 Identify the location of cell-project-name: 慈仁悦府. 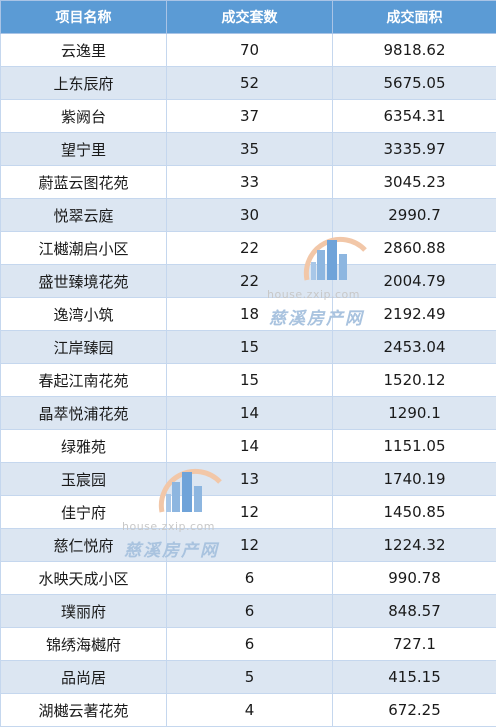
(83, 545).